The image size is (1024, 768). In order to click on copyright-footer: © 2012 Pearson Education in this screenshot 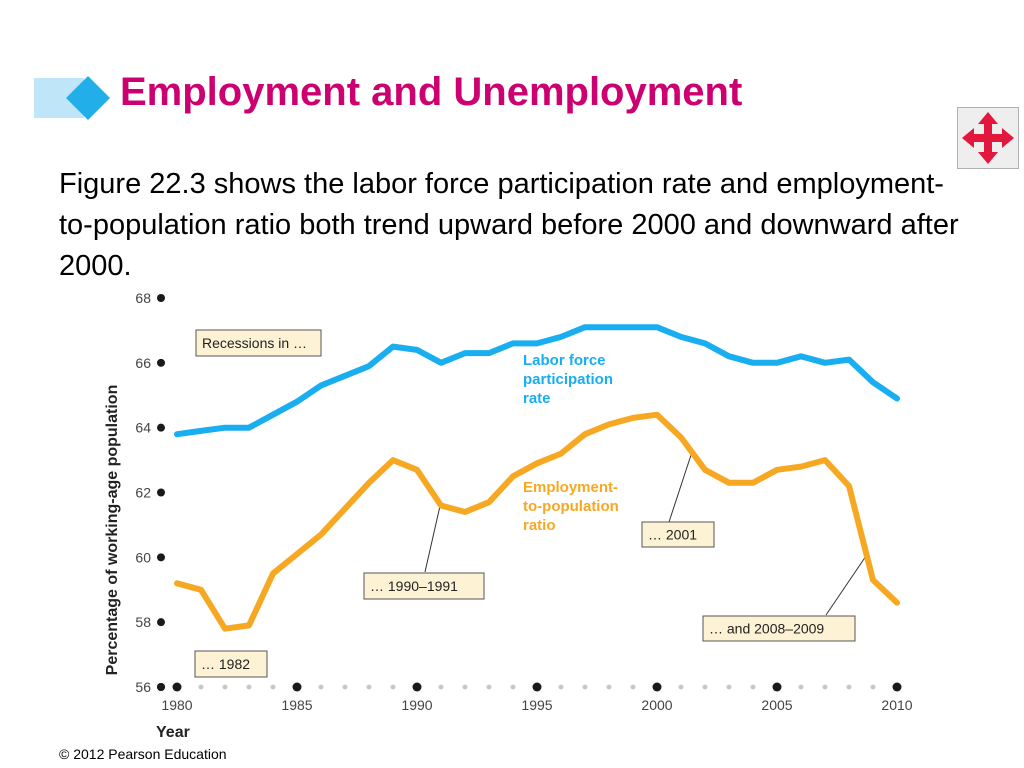, I will do `click(143, 754)`.